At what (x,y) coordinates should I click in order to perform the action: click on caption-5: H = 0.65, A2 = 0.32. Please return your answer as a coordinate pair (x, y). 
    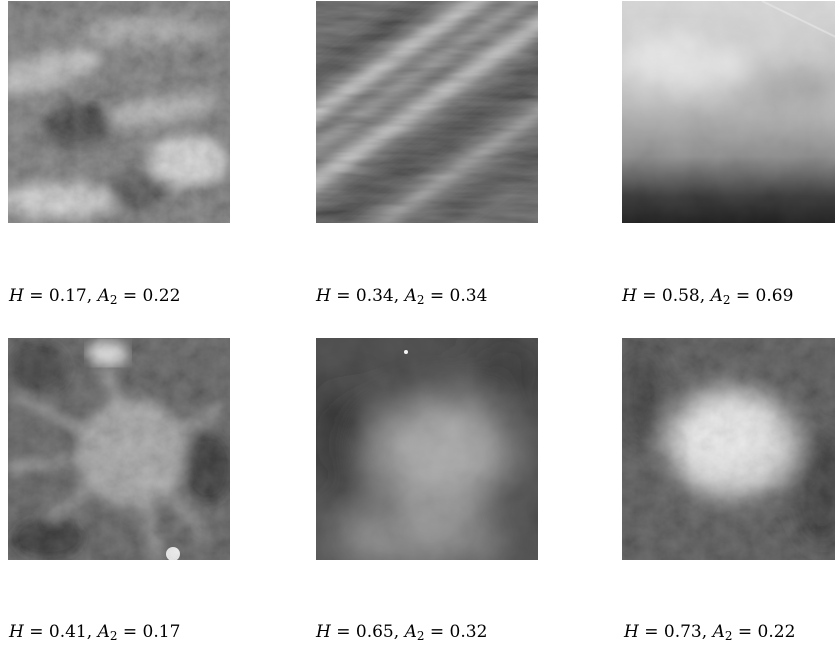
    Looking at the image, I should click on (402, 632).